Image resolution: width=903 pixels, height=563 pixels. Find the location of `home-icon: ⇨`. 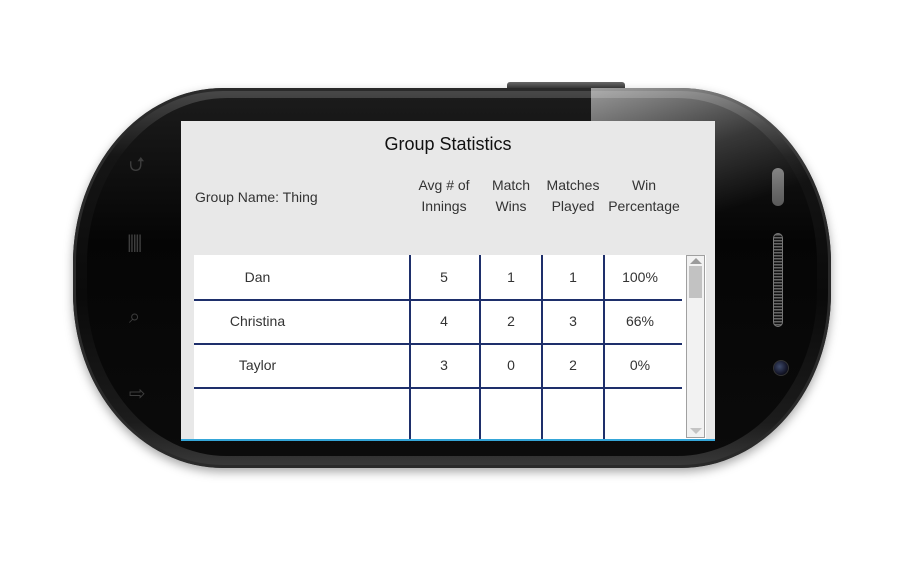

home-icon: ⇨ is located at coordinates (137, 394).